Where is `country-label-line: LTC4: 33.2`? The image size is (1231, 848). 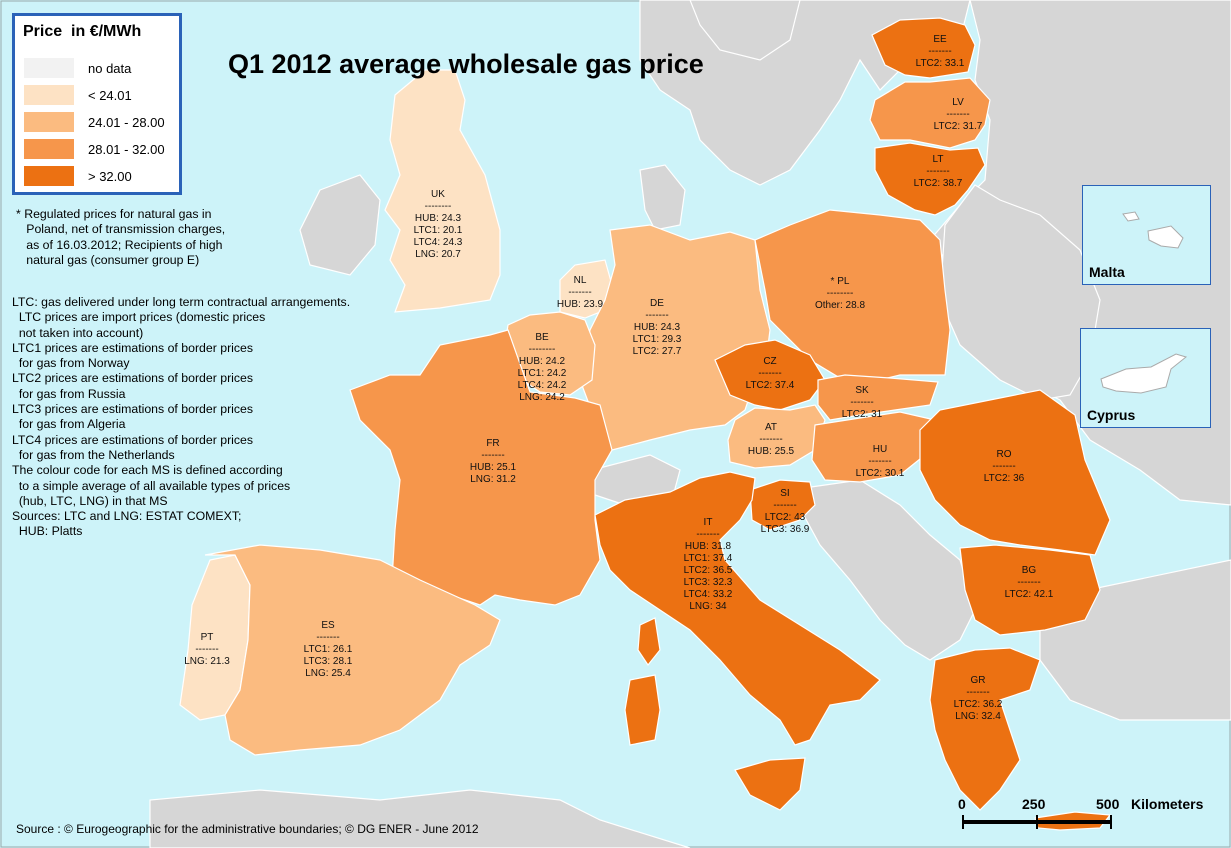 country-label-line: LTC4: 33.2 is located at coordinates (708, 594).